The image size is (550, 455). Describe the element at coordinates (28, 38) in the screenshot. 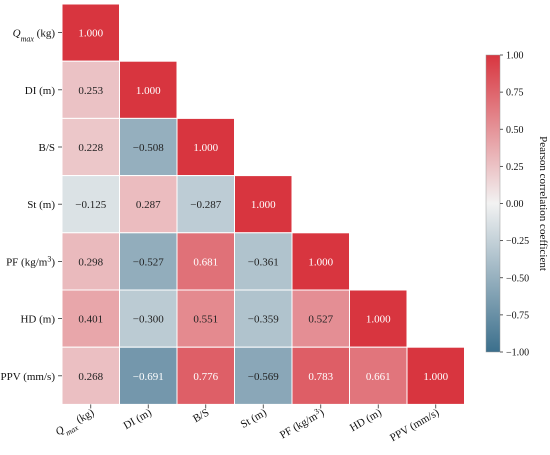

I see `label-subscript: max` at that location.